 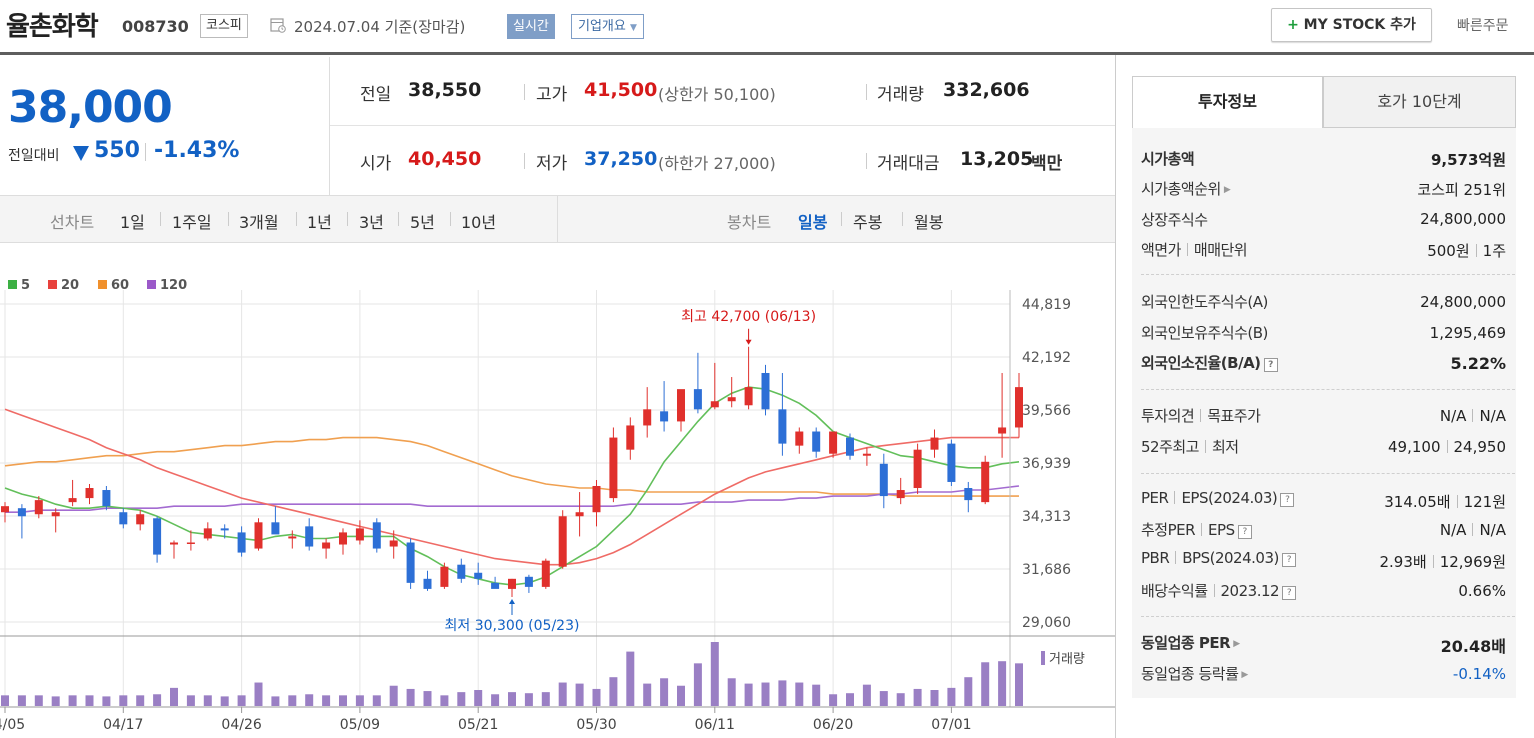 What do you see at coordinates (1483, 26) in the screenshot?
I see `quick-order-link: 빠른주문` at bounding box center [1483, 26].